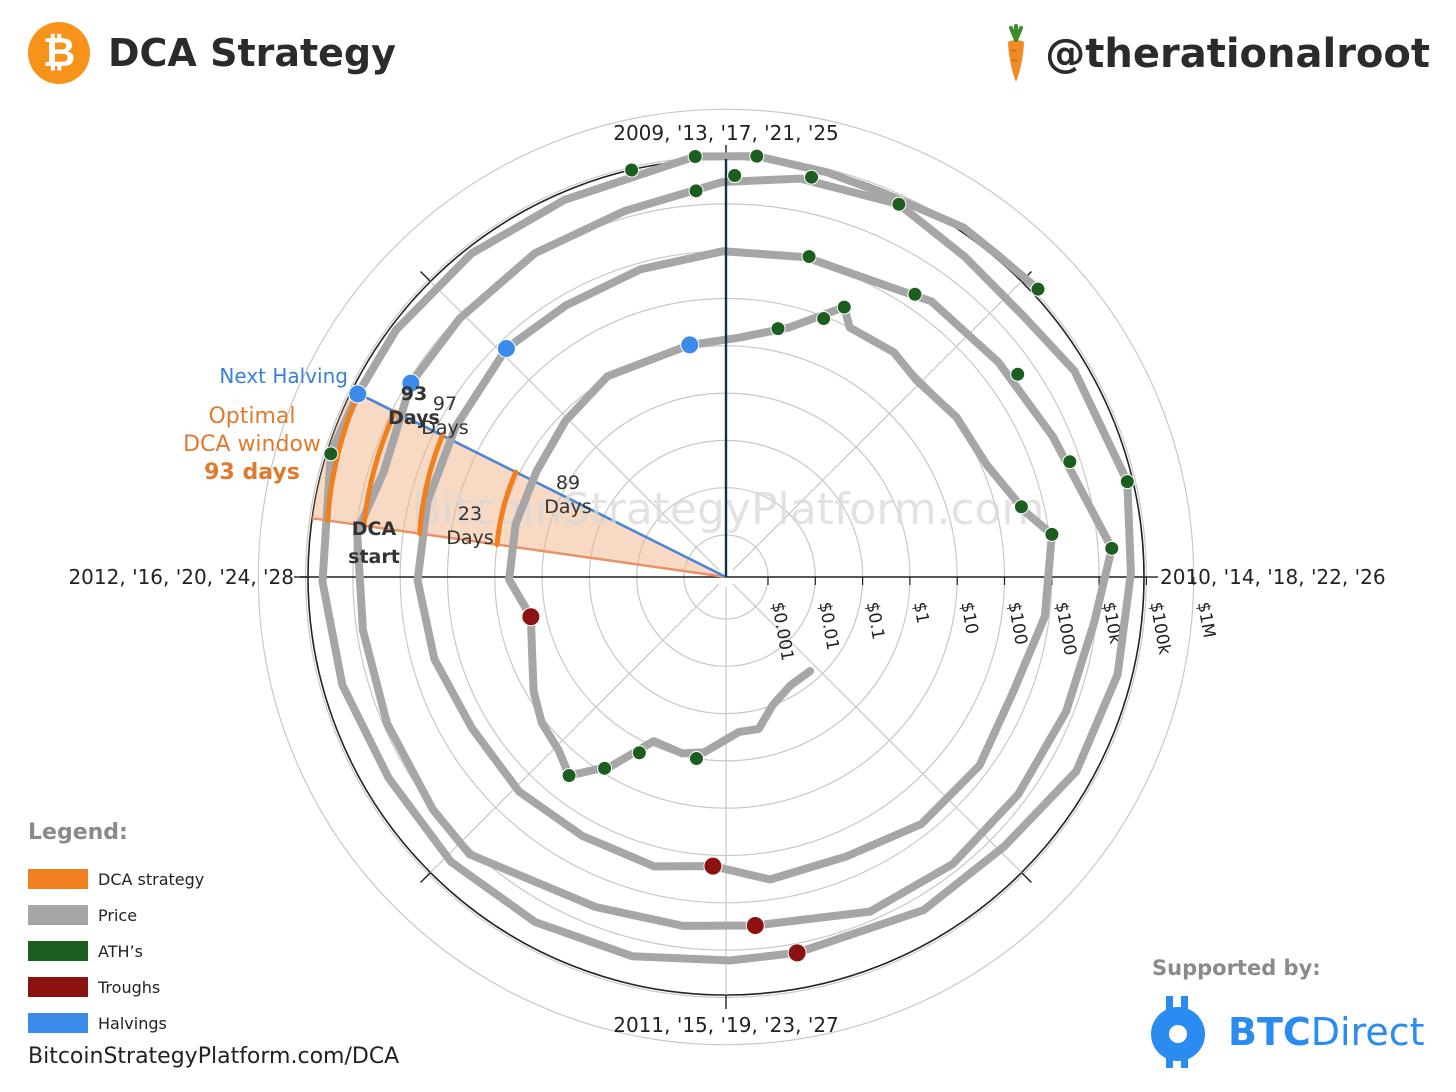 The image size is (1456, 1092). What do you see at coordinates (252, 444) in the screenshot?
I see `dca-window-label: DCA window` at bounding box center [252, 444].